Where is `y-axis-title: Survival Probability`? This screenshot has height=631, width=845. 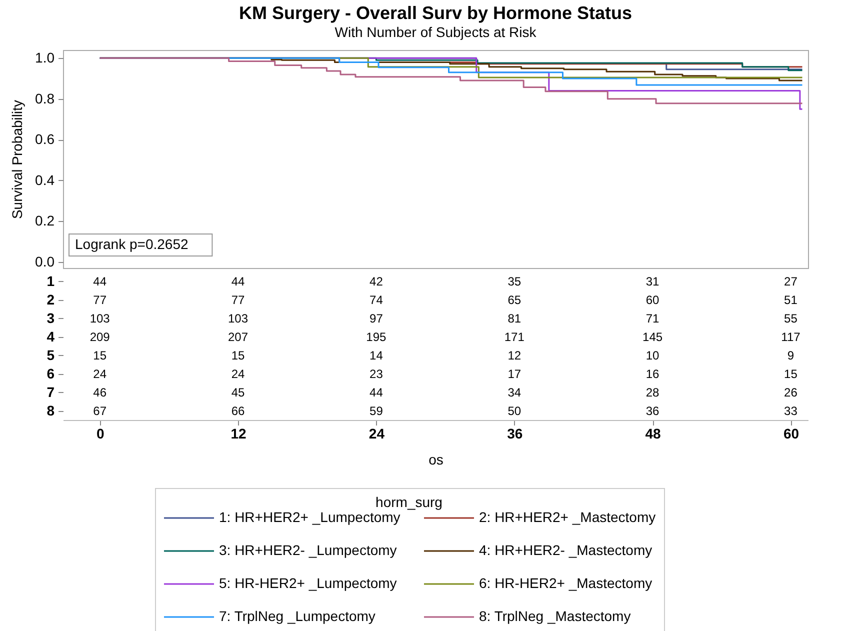 y-axis-title: Survival Probability is located at coordinates (17, 160).